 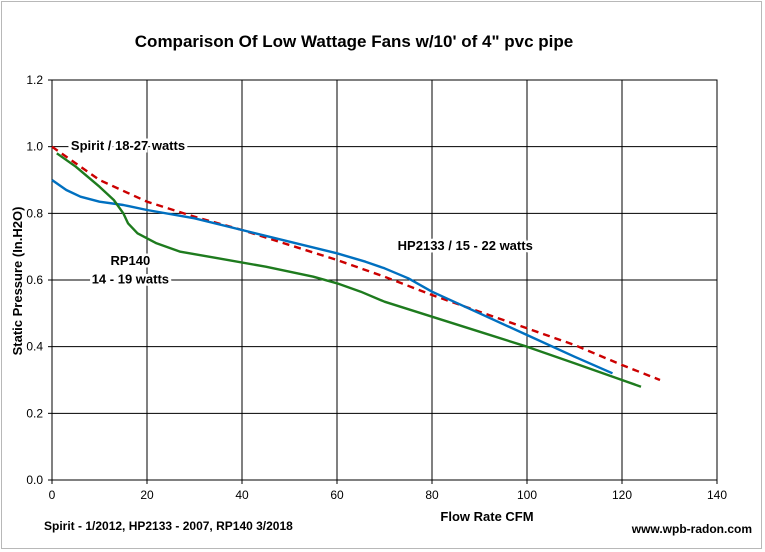 What do you see at coordinates (34, 80) in the screenshot?
I see `y-tick-label: 1.2` at bounding box center [34, 80].